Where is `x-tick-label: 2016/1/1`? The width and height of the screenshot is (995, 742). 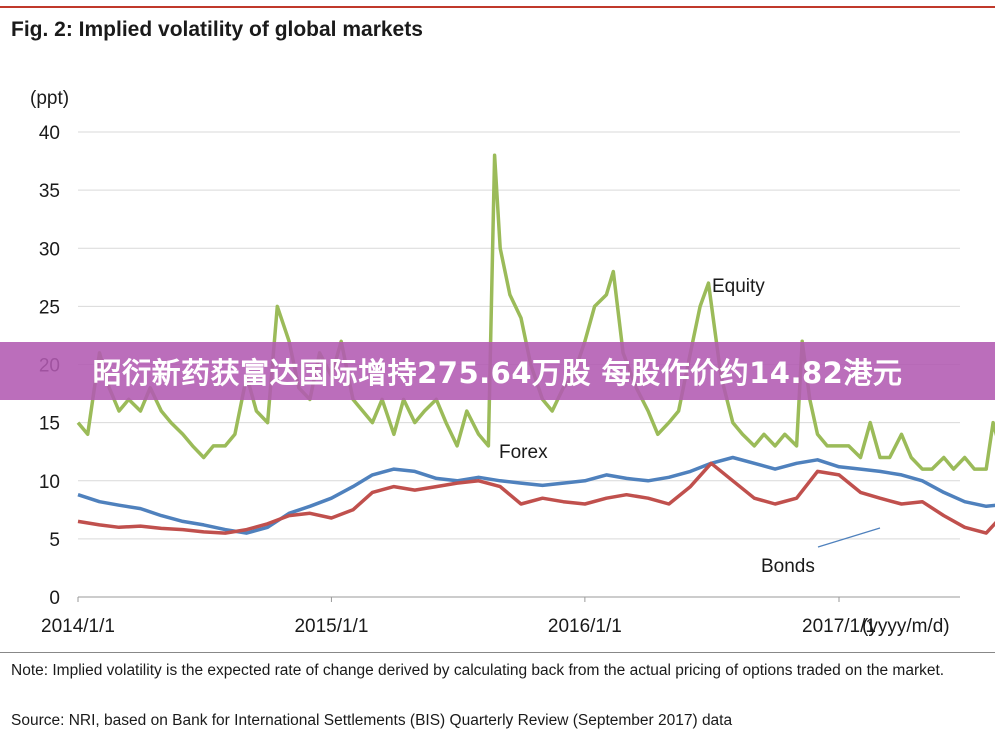
x-tick-label: 2016/1/1 is located at coordinates (585, 626).